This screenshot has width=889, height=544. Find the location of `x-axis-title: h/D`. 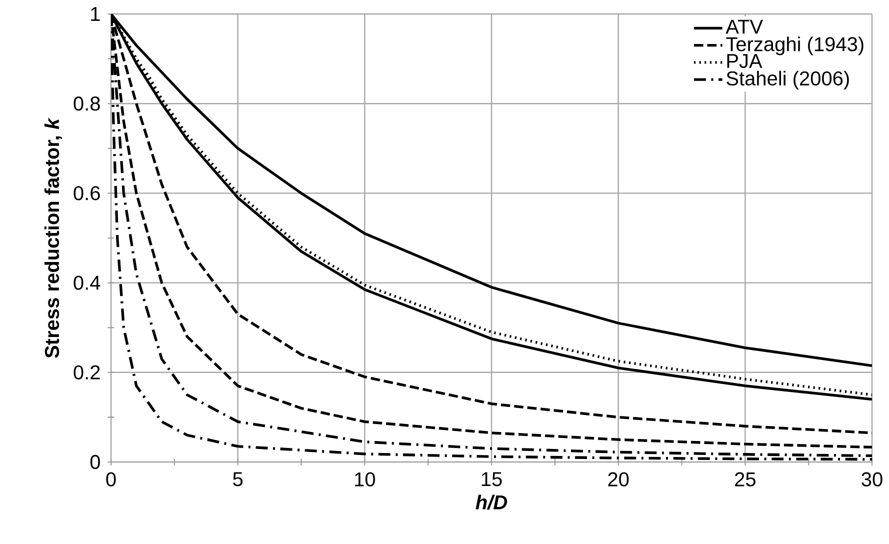

x-axis-title: h/D is located at coordinates (492, 502).